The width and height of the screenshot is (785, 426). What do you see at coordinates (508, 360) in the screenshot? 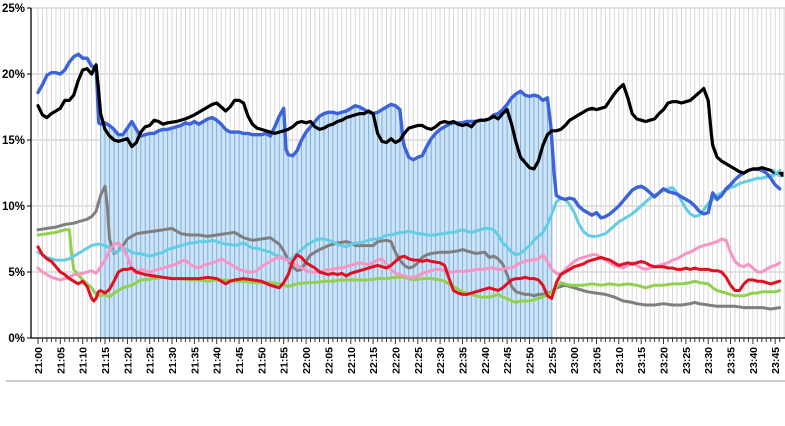
I see `x-axis-label: 22:45` at bounding box center [508, 360].